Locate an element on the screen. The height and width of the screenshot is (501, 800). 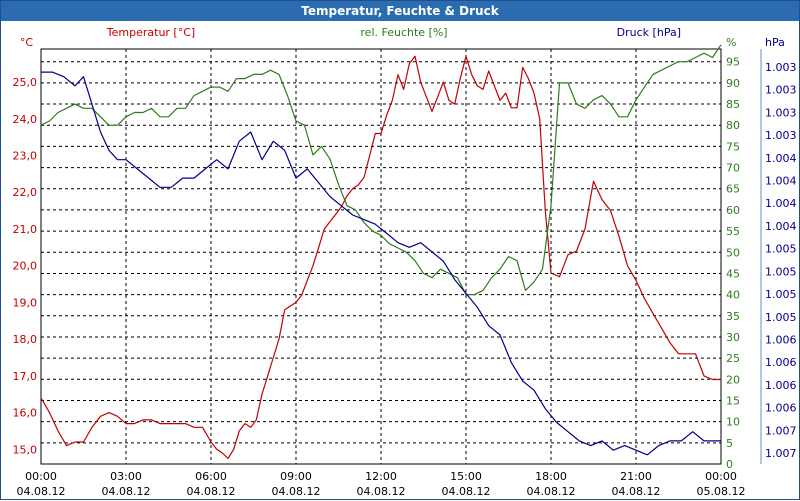
window-title: Temperatur, Feuchte & Druck is located at coordinates (400, 11).